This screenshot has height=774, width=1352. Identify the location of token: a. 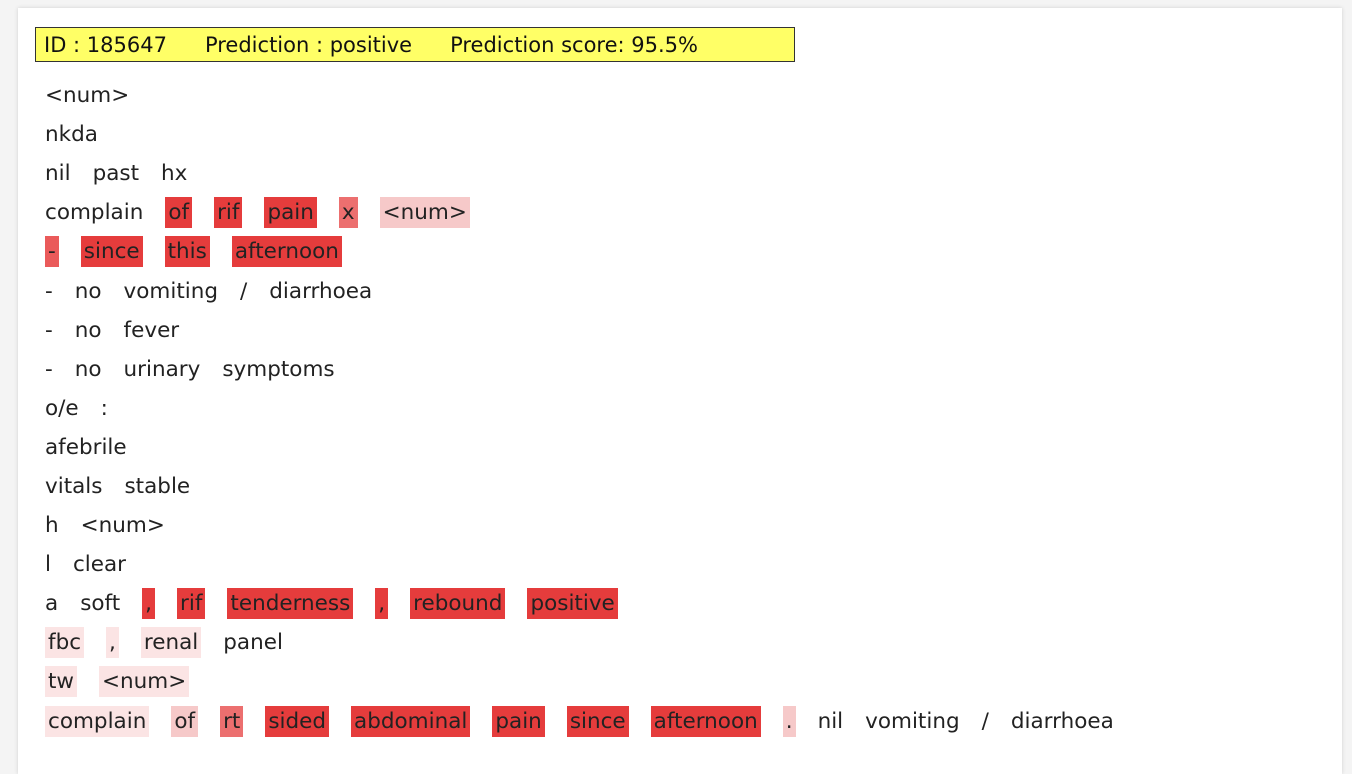
(52, 604).